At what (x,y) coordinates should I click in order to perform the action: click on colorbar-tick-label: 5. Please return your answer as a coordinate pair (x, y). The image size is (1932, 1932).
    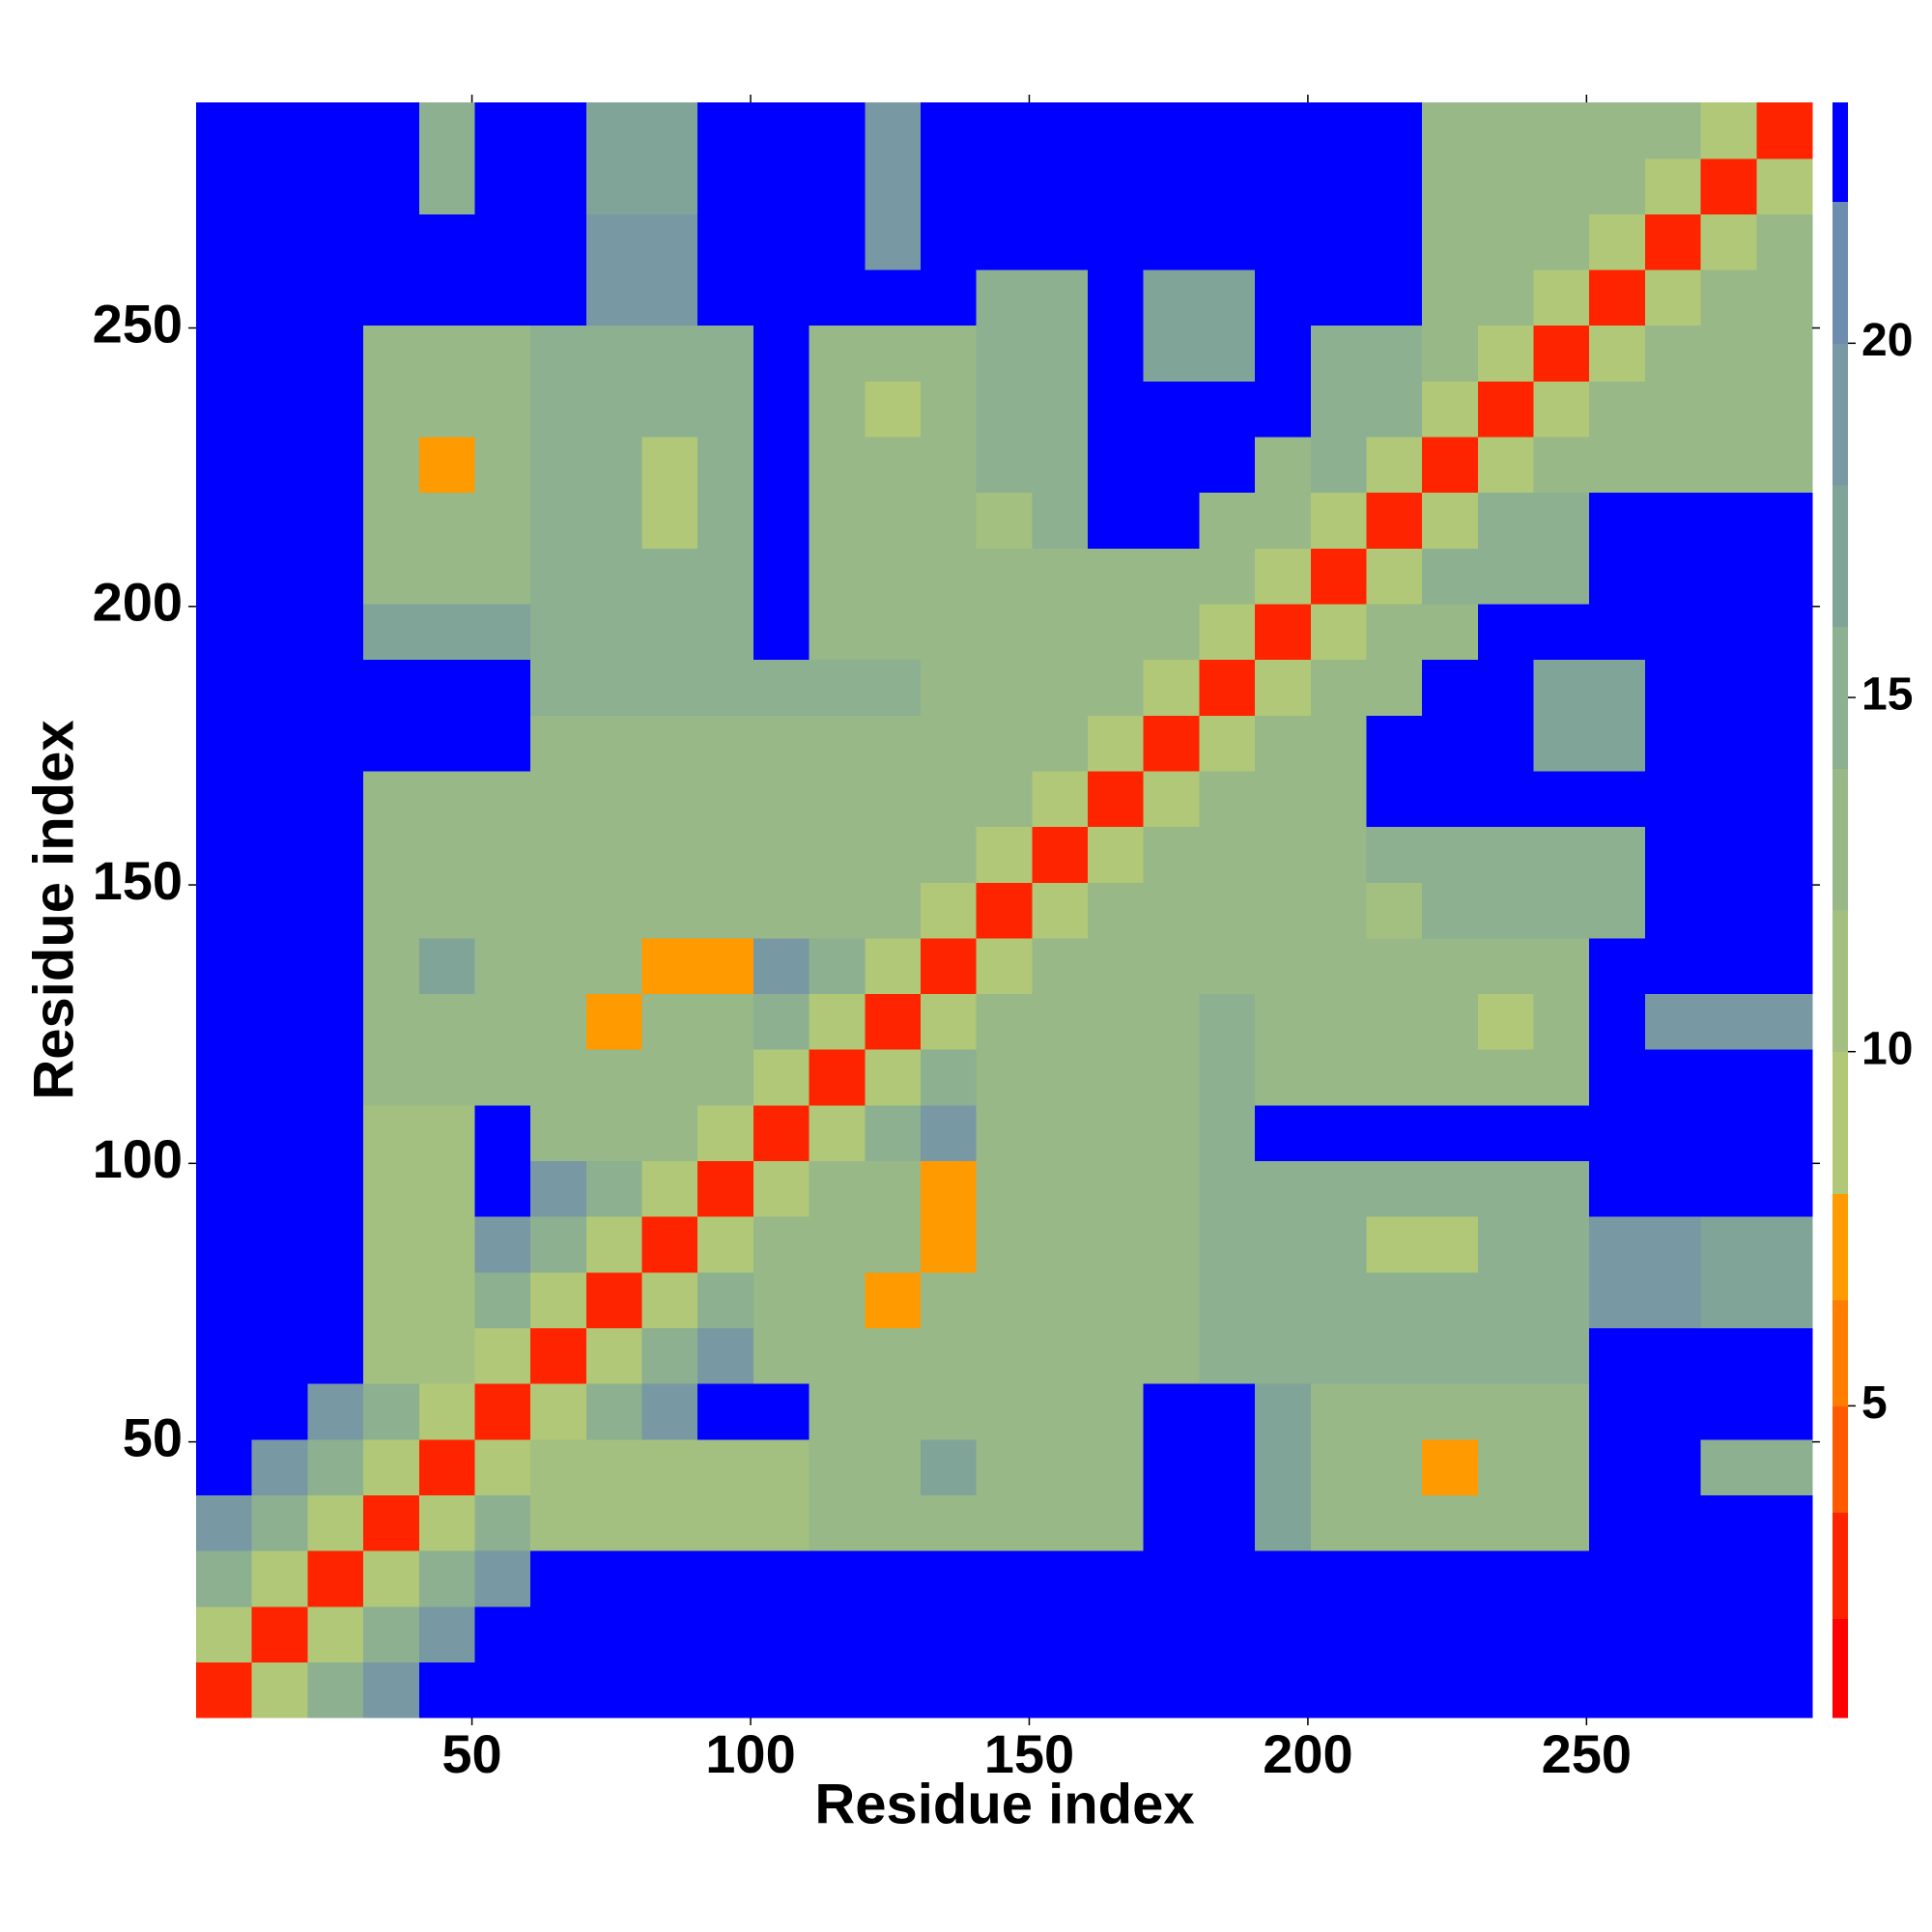
    Looking at the image, I should click on (1874, 1403).